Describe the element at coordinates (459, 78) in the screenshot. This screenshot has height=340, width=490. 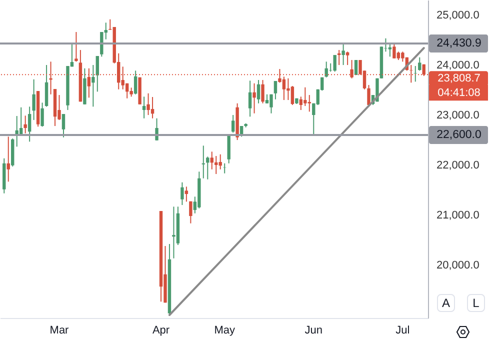
I see `ref-line-label: 23,808.7` at that location.